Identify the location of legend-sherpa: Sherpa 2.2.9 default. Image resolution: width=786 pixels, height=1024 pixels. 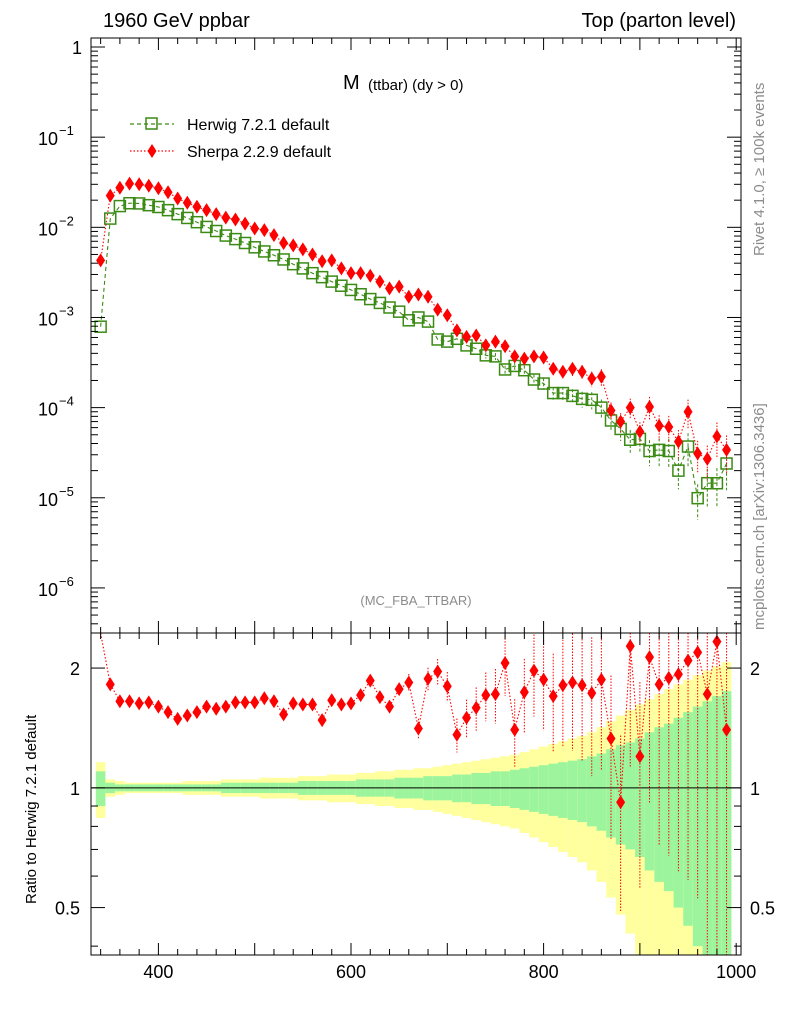
(231, 152).